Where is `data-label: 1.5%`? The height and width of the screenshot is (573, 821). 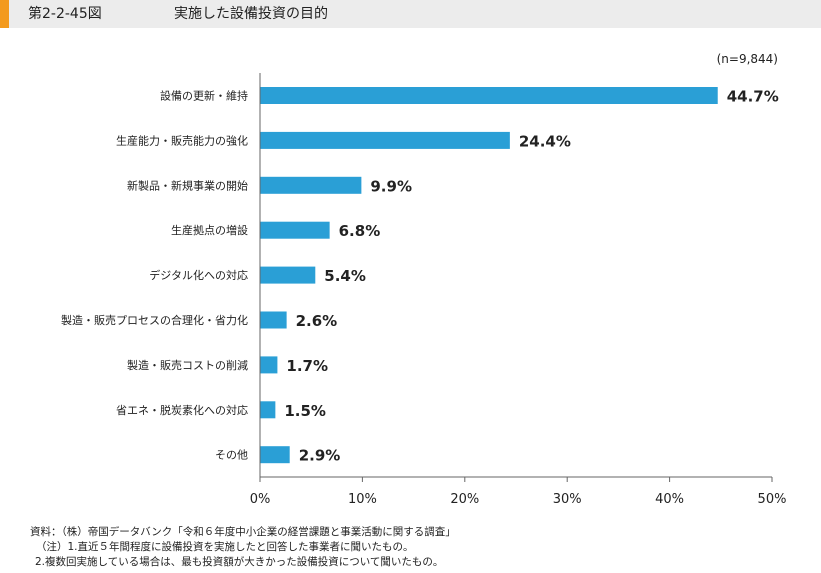 data-label: 1.5% is located at coordinates (305, 411).